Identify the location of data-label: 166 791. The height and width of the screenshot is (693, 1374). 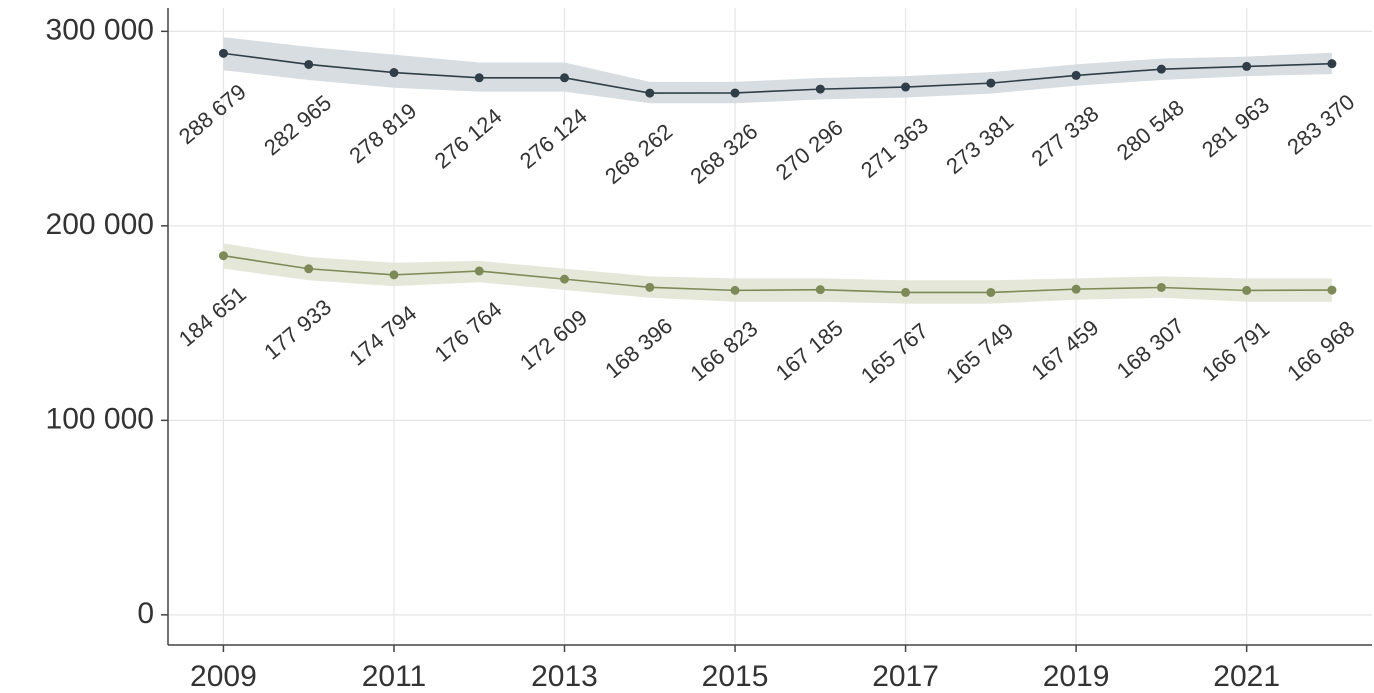
(1235, 351).